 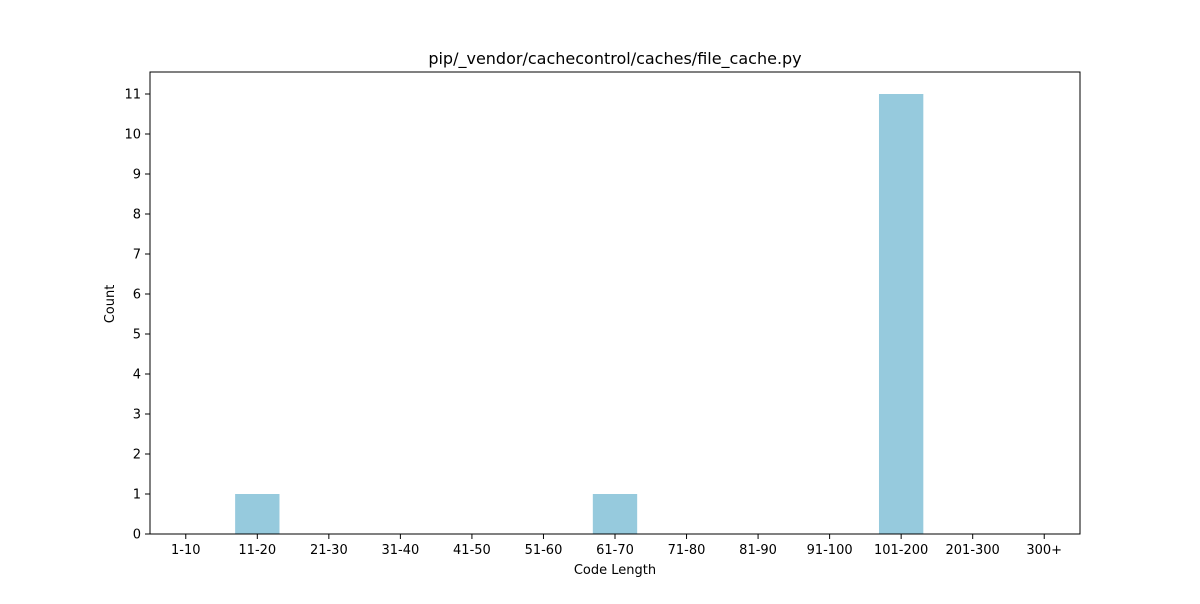 I want to click on x-tick-label-61-70: 61-70, so click(x=615, y=550).